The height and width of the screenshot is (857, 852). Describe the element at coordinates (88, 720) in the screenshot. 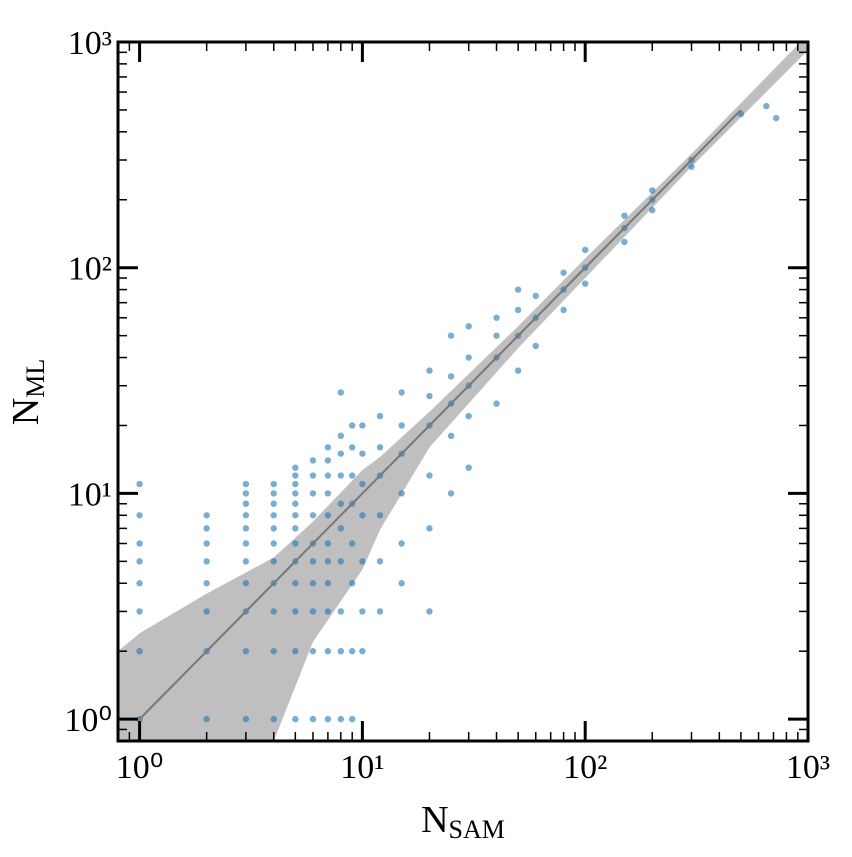

I see `y-tick-label: 10⁰` at that location.